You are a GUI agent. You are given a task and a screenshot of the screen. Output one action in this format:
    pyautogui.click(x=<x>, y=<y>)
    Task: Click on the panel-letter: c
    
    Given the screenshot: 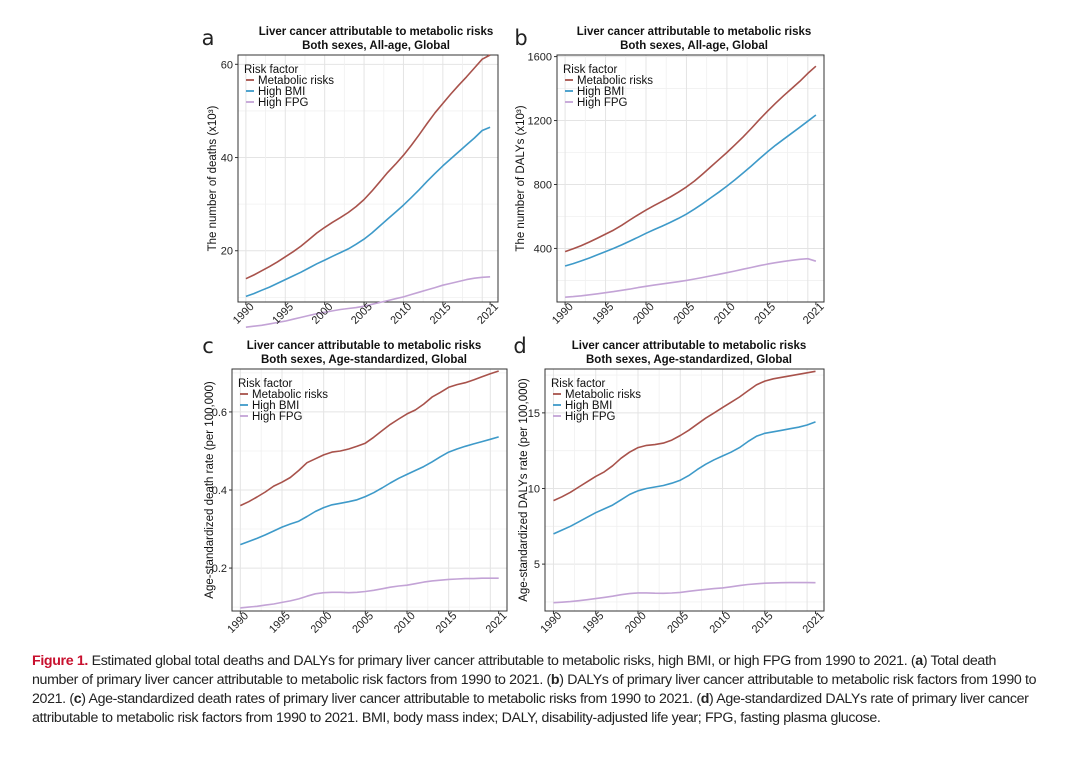 What is the action you would take?
    pyautogui.click(x=208, y=346)
    